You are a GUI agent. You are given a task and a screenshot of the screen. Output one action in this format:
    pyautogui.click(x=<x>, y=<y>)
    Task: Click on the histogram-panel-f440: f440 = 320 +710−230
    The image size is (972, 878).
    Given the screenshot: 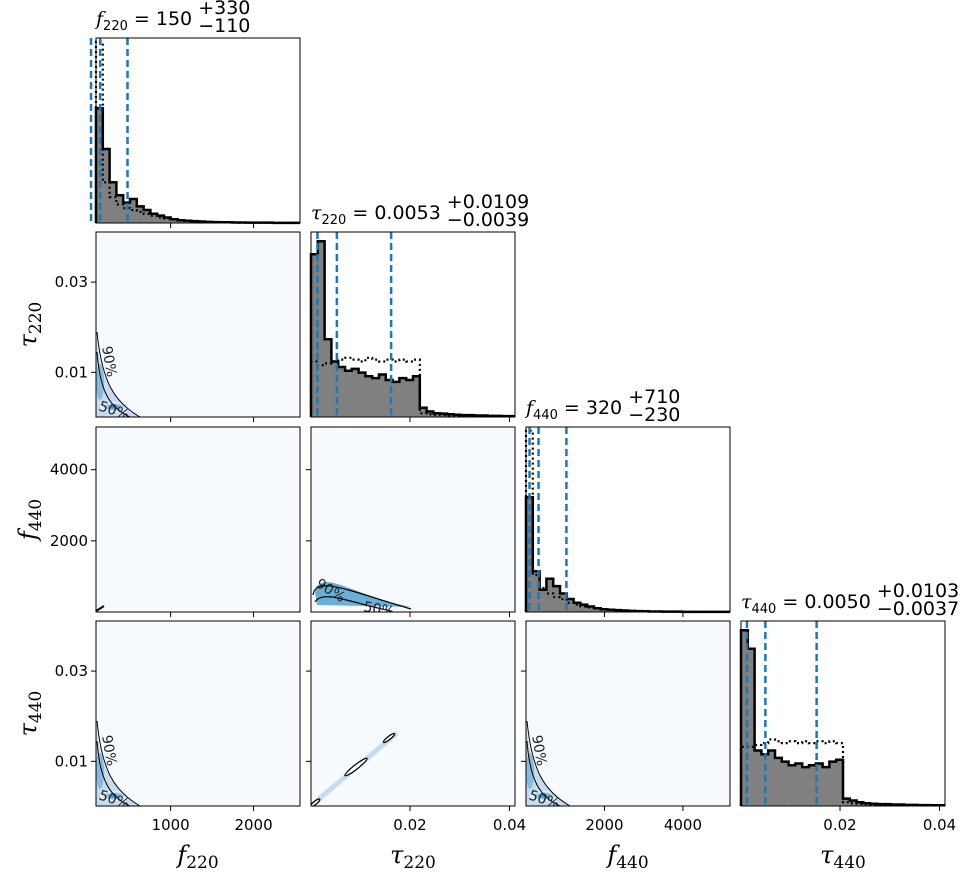 What is the action you would take?
    pyautogui.click(x=627, y=500)
    